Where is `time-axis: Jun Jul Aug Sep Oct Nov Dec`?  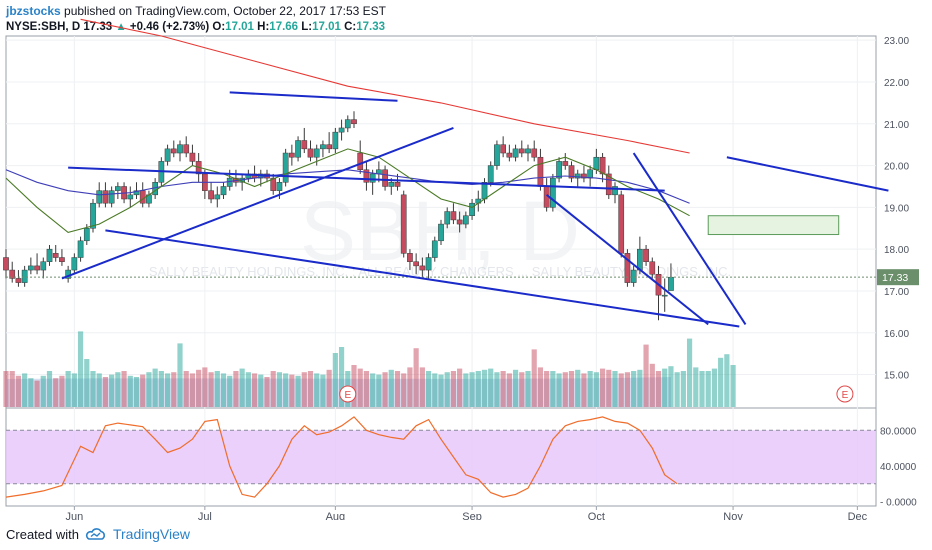 time-axis: Jun Jul Aug Sep Oct Nov Dec is located at coordinates (466, 513).